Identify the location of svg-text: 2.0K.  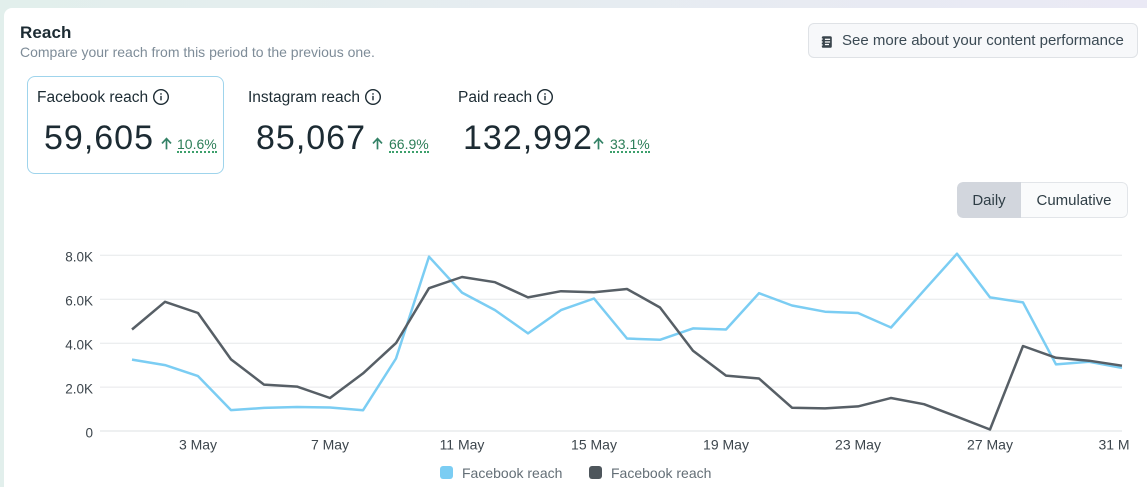
(79, 389).